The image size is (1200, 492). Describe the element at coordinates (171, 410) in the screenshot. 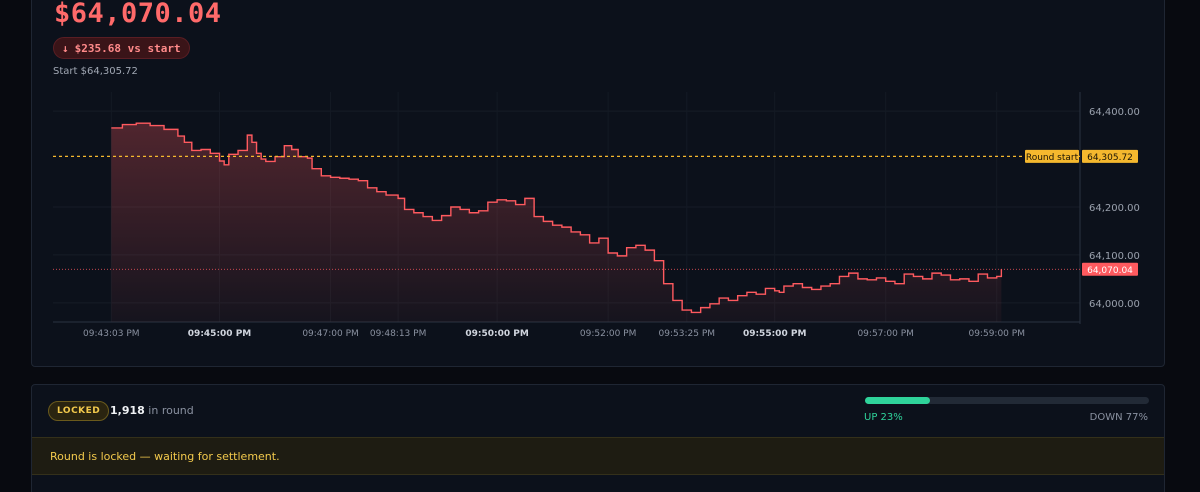

I see `player-suffix: in round` at that location.